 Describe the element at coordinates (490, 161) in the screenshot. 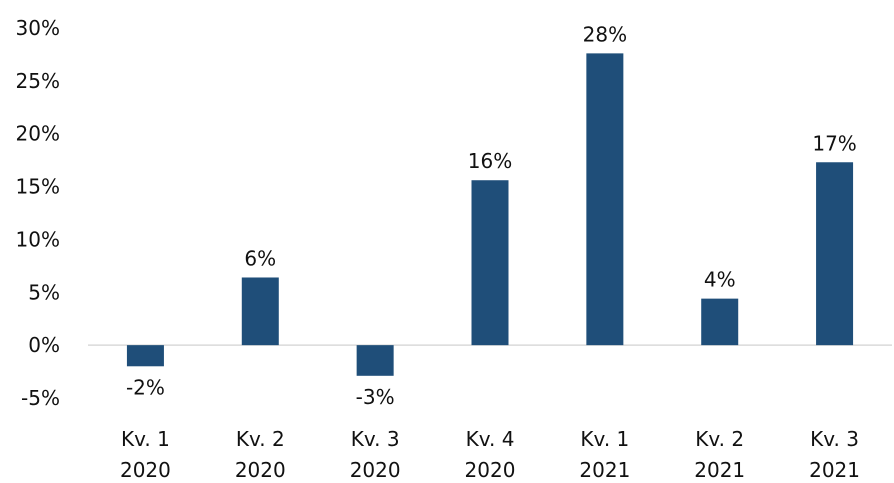

I see `data-label: 16%` at that location.